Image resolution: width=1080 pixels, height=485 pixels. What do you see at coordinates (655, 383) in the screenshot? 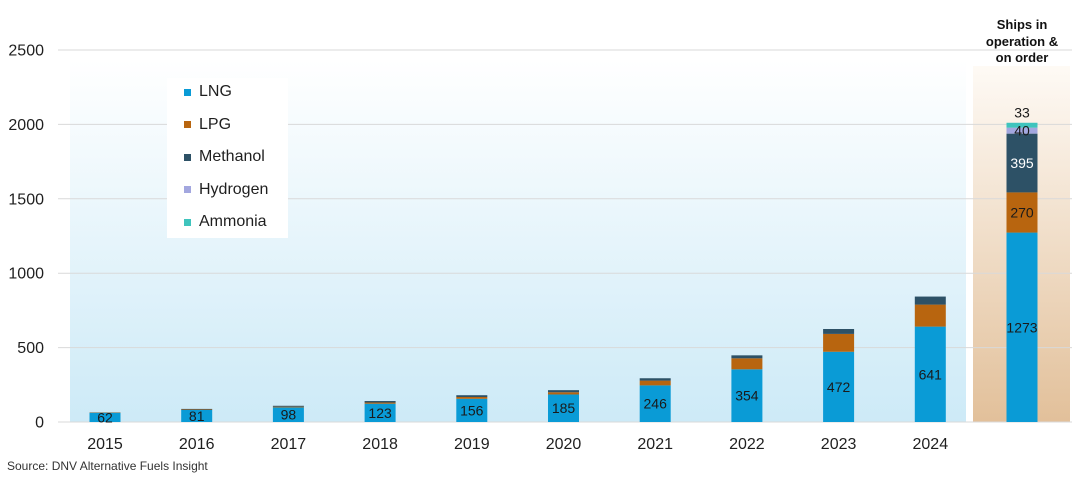
I see `bar-lpg-2021` at bounding box center [655, 383].